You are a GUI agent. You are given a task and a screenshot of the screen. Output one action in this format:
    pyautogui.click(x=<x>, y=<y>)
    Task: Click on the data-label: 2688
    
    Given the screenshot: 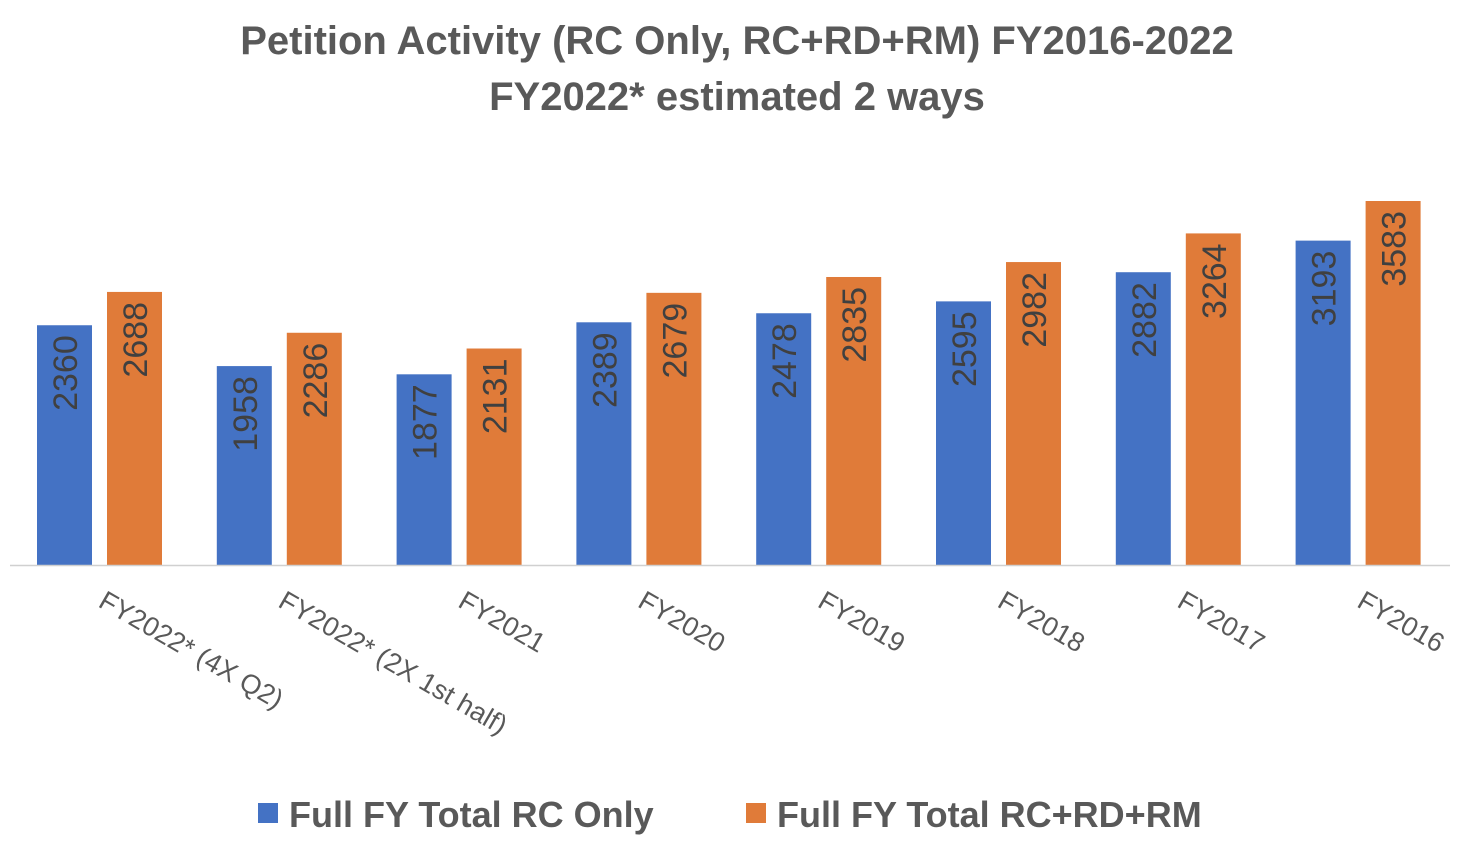 What is the action you would take?
    pyautogui.click(x=136, y=340)
    